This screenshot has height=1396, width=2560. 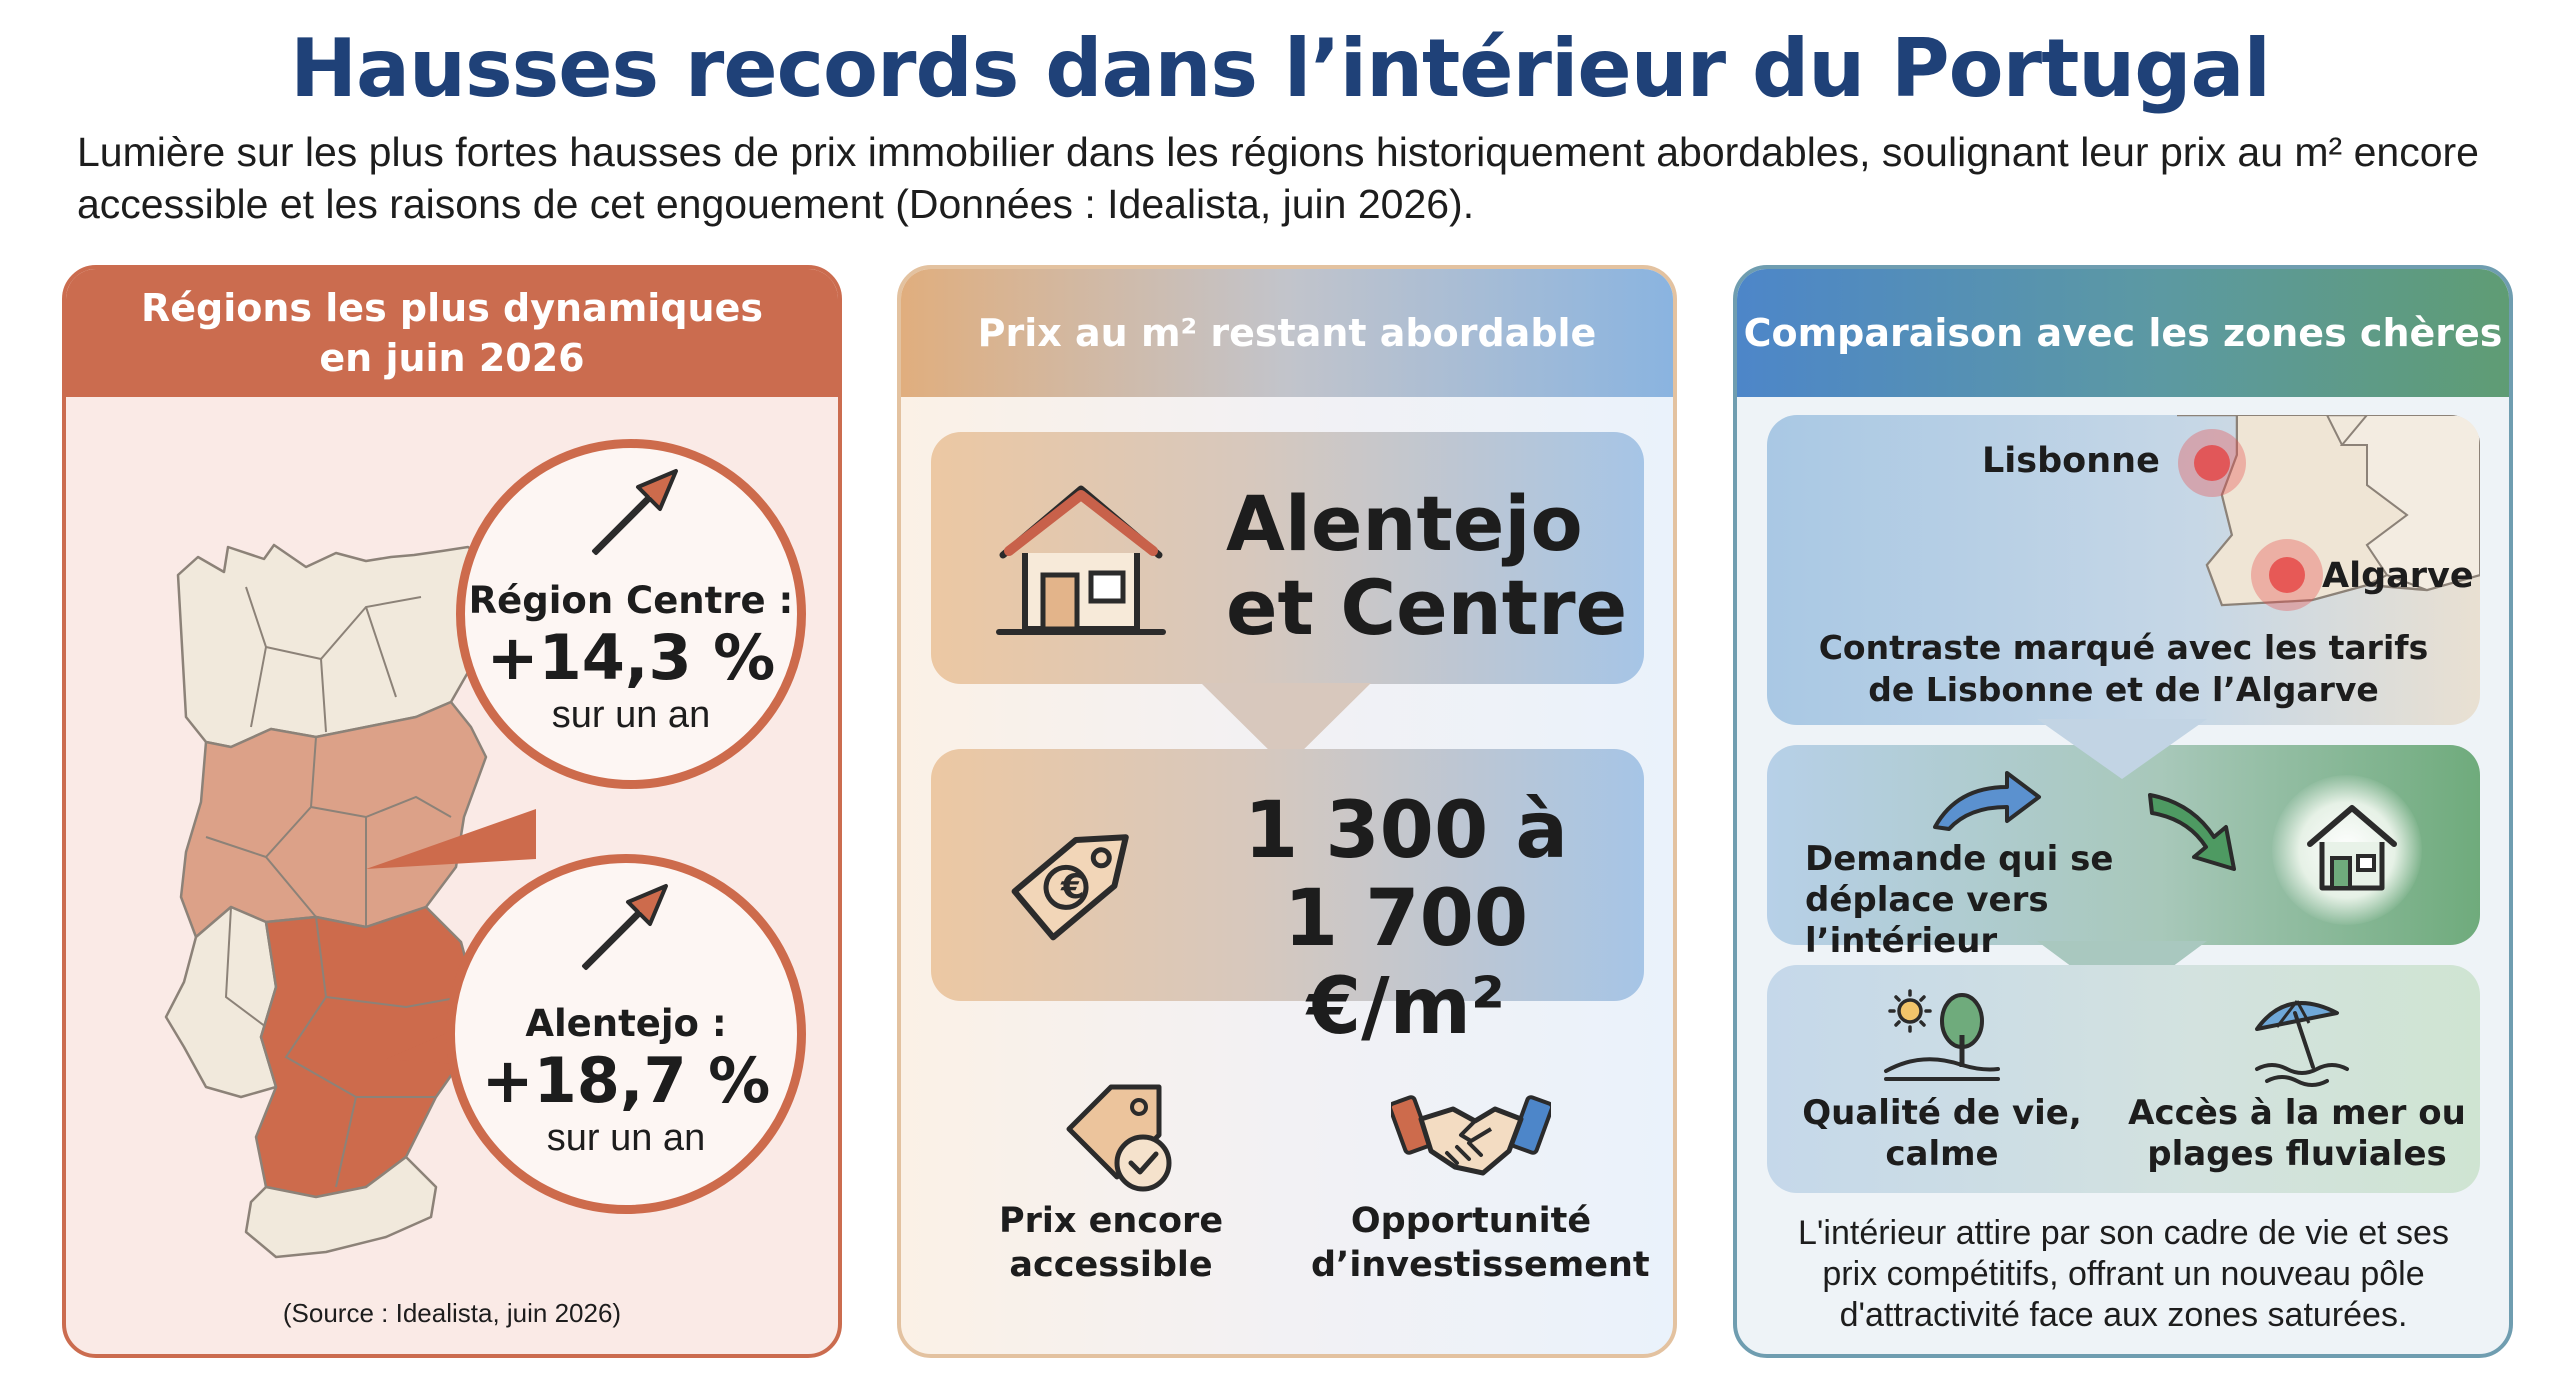 I want to click on demand-text: Demande qui se déplace vers l’intérieur, so click(x=2015, y=900).